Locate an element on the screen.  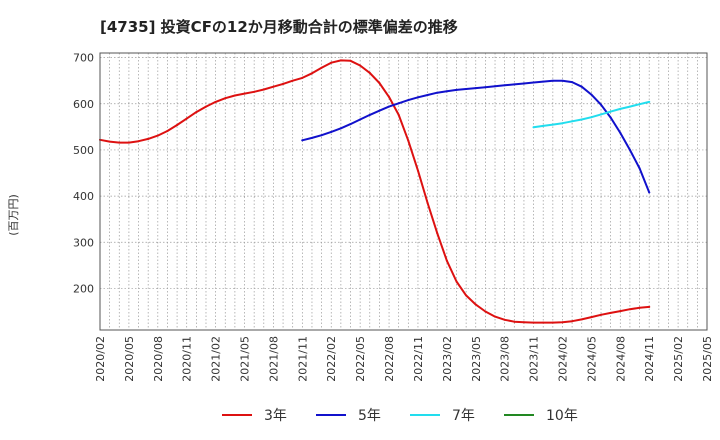
x-tick-label: 2022/05 is located at coordinates (360, 359).